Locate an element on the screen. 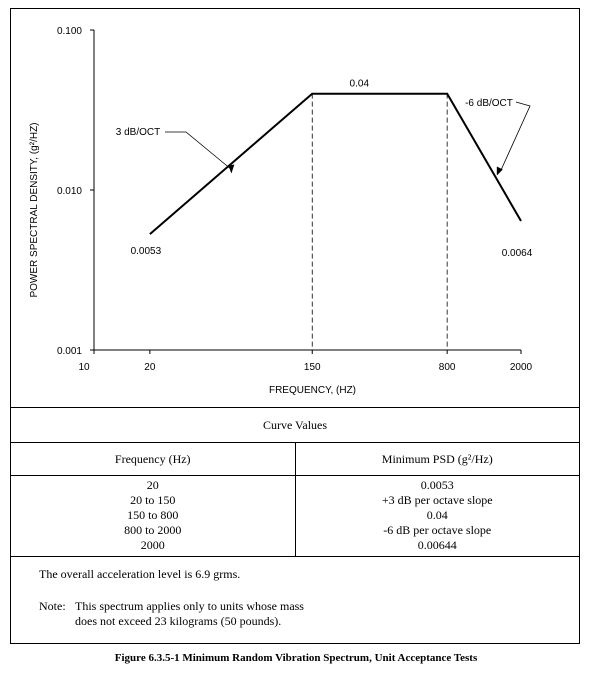  x-tick-label: 20 is located at coordinates (150, 367).